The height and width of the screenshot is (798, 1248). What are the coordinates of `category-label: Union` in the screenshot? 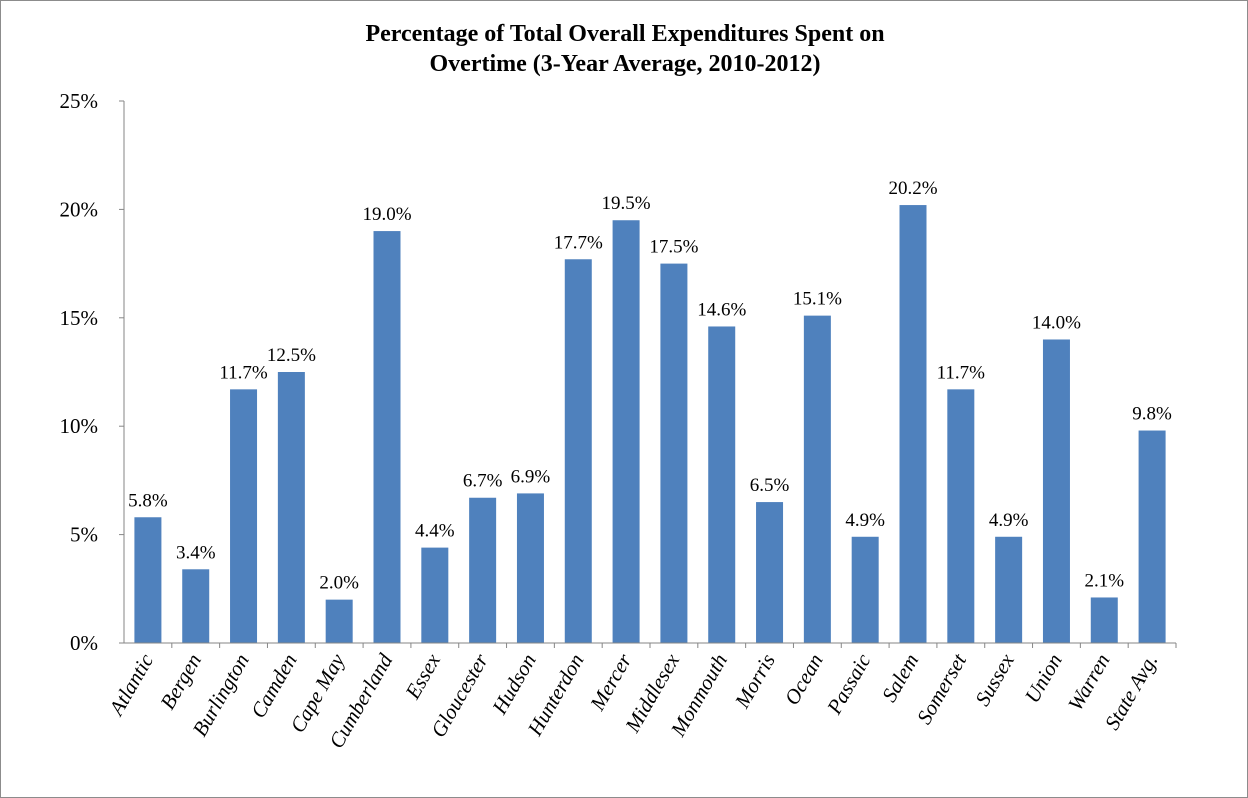 It's located at (1043, 678).